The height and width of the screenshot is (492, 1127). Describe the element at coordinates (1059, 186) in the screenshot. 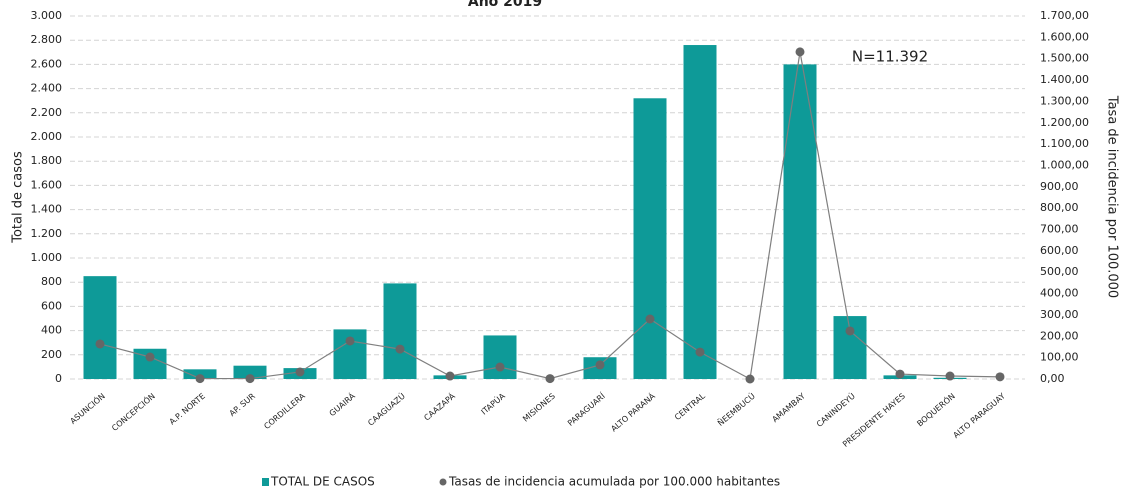

I see `y2-tick-label: 900,00` at that location.